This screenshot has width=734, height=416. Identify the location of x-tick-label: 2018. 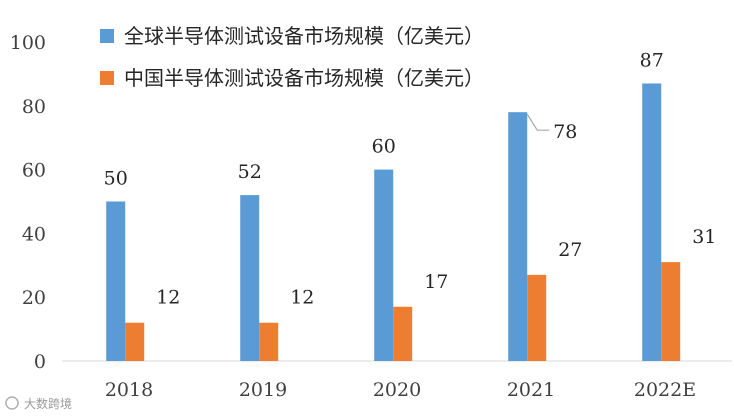
(129, 390).